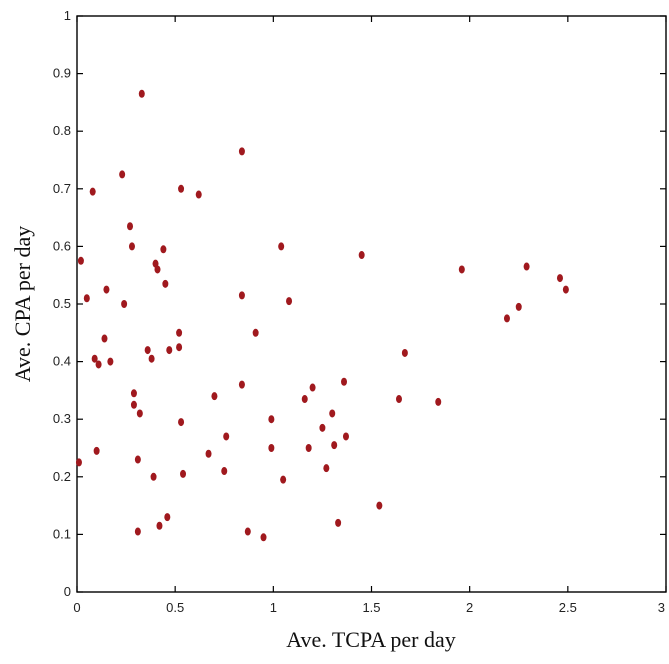 The height and width of the screenshot is (664, 669). Describe the element at coordinates (62, 533) in the screenshot. I see `y-tick-label: 0.1` at that location.